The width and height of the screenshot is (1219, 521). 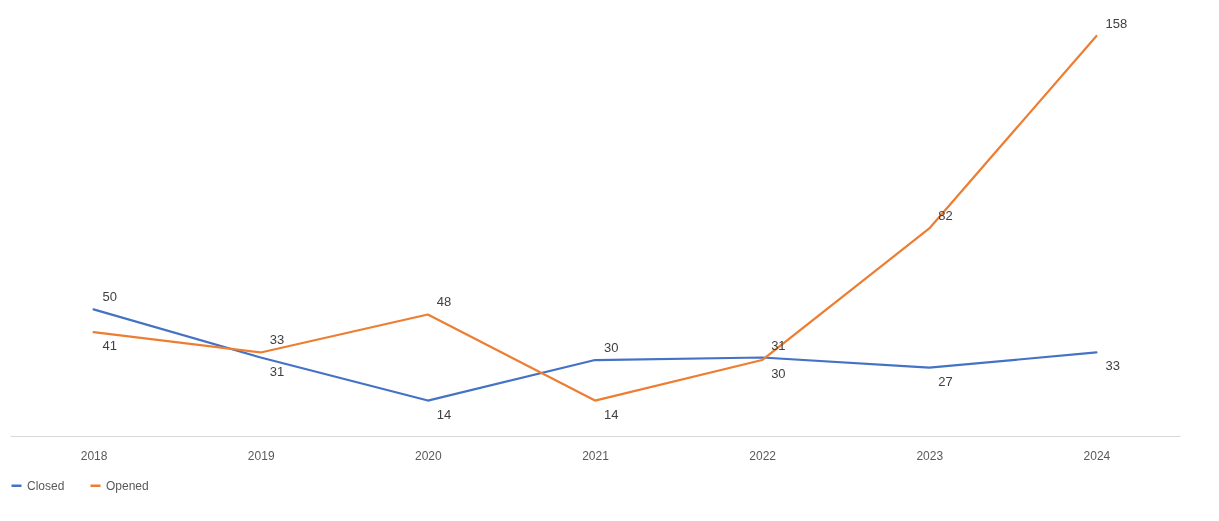 What do you see at coordinates (596, 455) in the screenshot?
I see `x-tick-label: 2021` at bounding box center [596, 455].